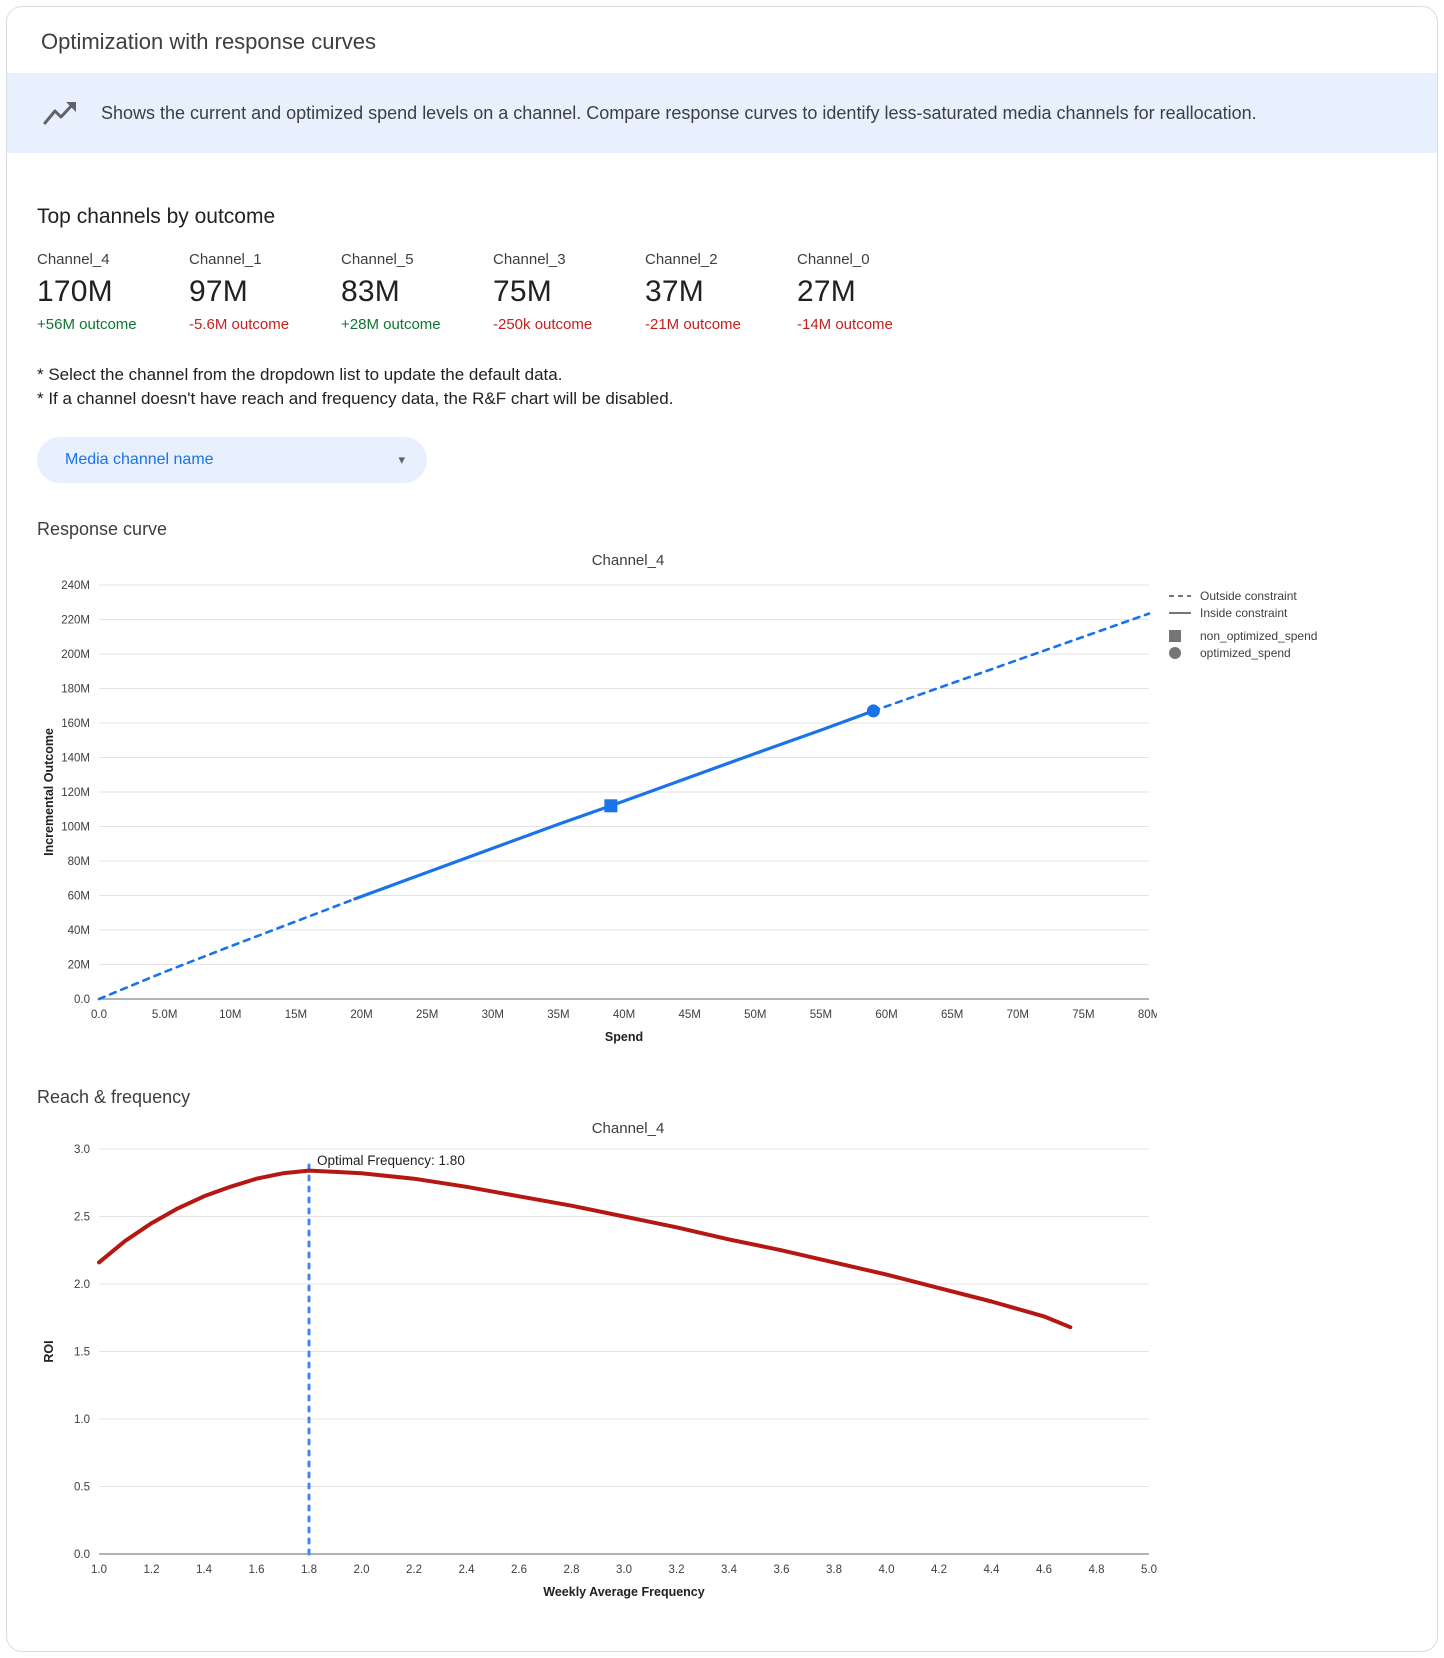 Image resolution: width=1444 pixels, height=1658 pixels. What do you see at coordinates (427, 1015) in the screenshot?
I see `svg-text: 25M` at bounding box center [427, 1015].